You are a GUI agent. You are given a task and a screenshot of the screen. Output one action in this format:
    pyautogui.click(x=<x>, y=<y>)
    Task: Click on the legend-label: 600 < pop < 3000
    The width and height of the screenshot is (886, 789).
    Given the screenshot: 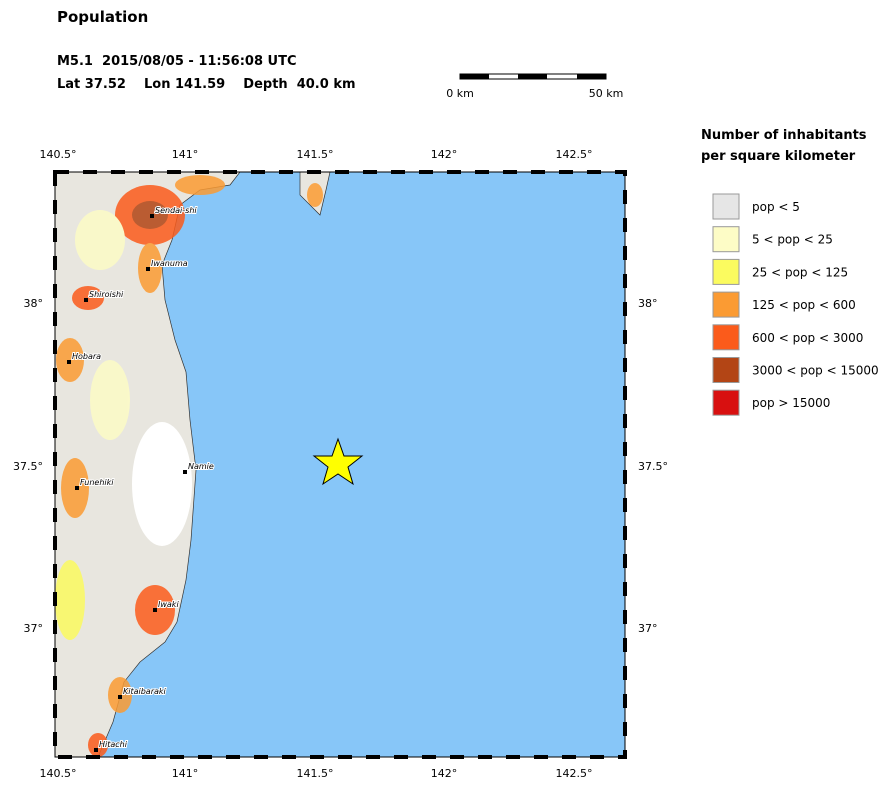 What is the action you would take?
    pyautogui.click(x=807, y=338)
    